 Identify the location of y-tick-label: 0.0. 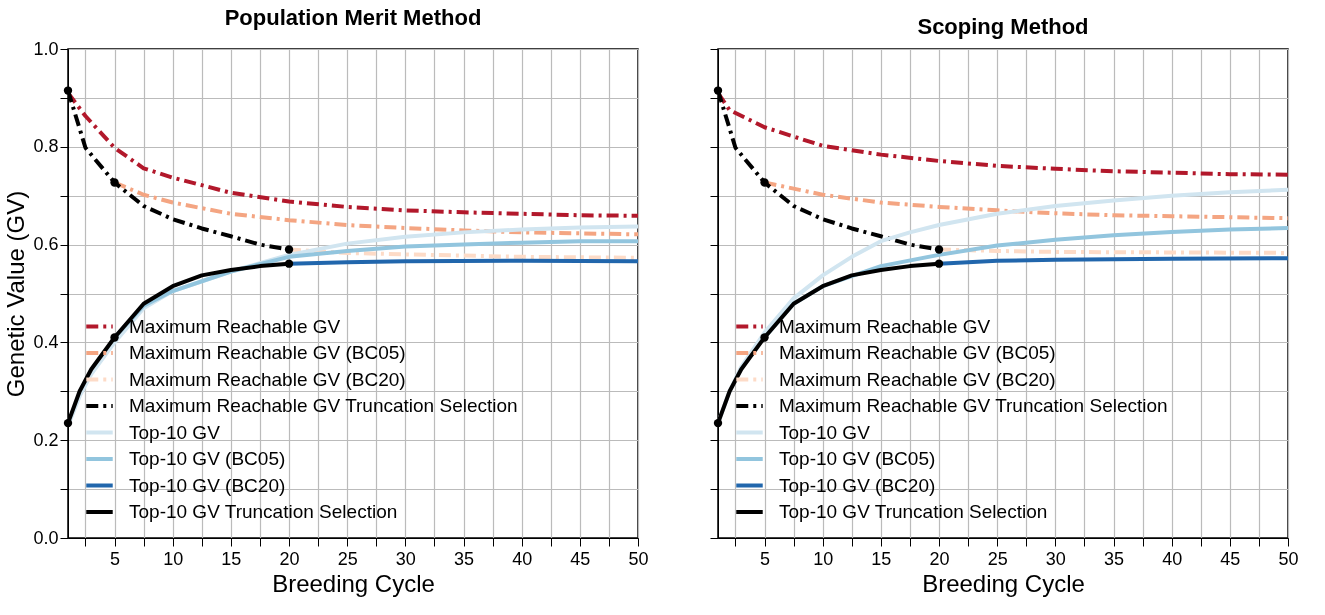
(46, 537).